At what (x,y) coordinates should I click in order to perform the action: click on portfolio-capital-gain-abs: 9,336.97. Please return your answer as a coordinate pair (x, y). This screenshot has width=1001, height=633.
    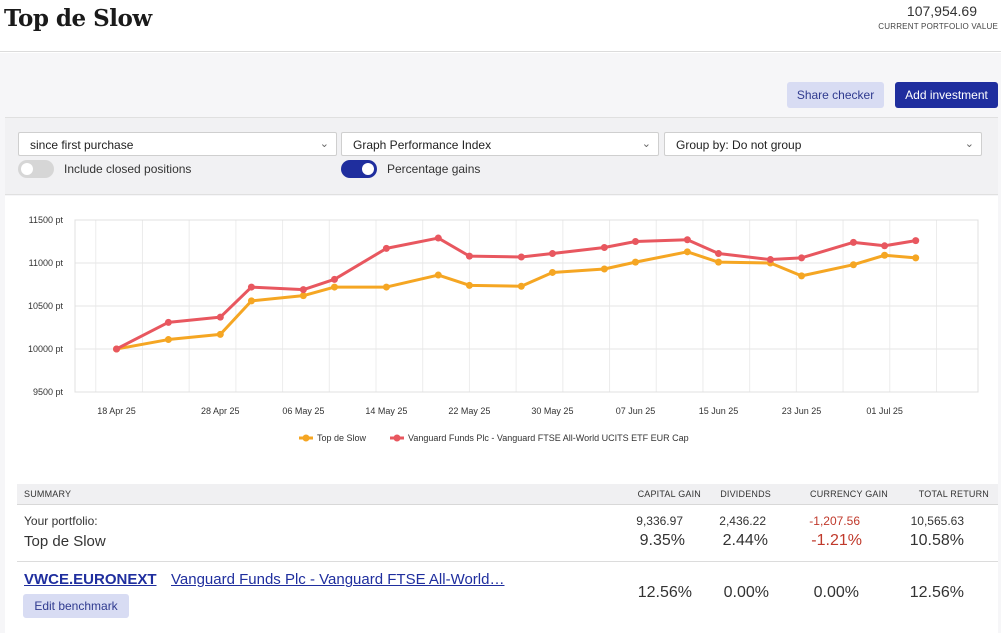
    Looking at the image, I should click on (659, 521).